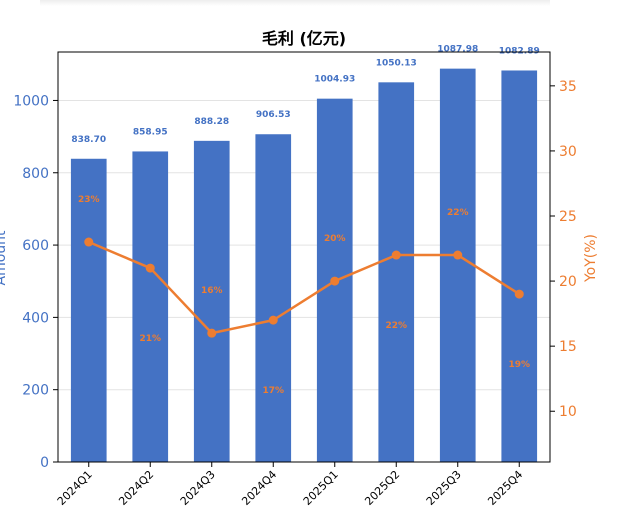  What do you see at coordinates (35, 318) in the screenshot?
I see `y-tick-label: 400` at bounding box center [35, 318].